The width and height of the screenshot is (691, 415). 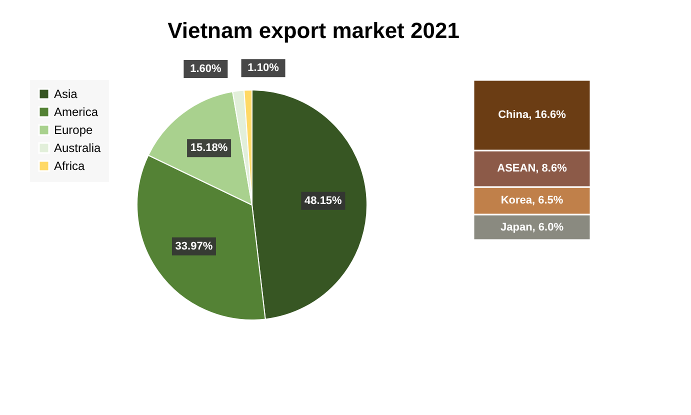 What do you see at coordinates (206, 68) in the screenshot?
I see `data-label: 1.60%` at bounding box center [206, 68].